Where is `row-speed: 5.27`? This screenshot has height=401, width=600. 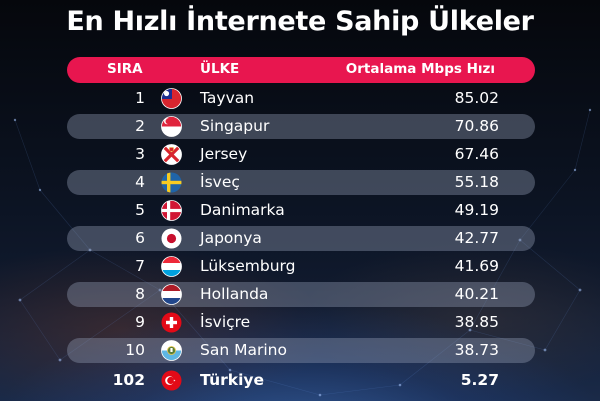
row-speed: 5.27 is located at coordinates (479, 380).